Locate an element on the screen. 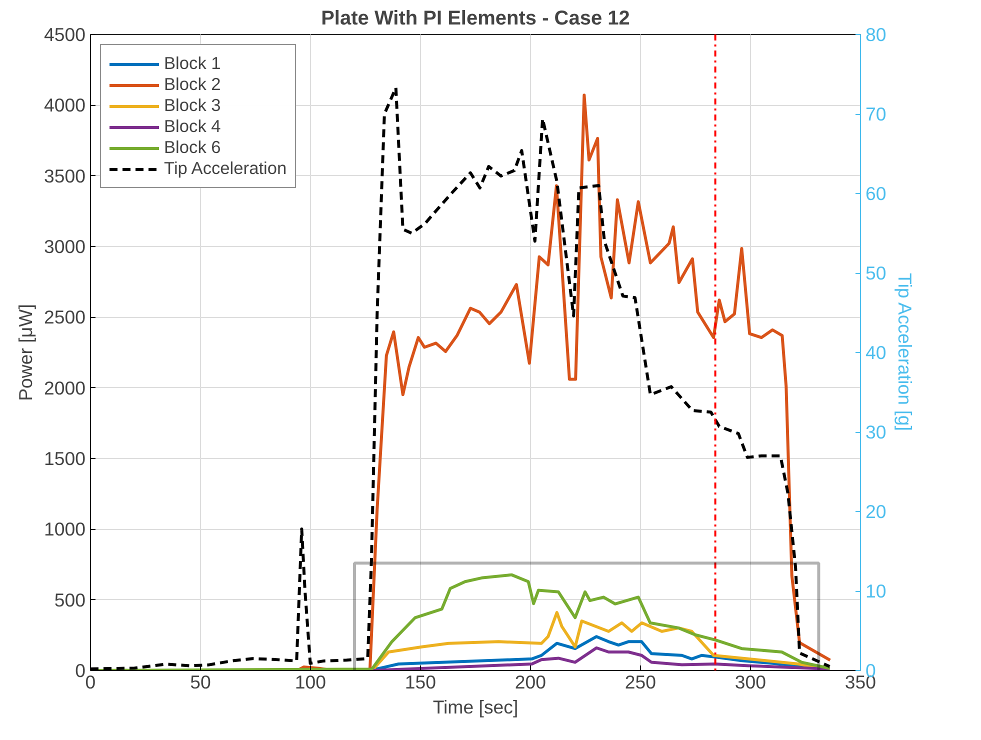  y-tick-label: 3500 is located at coordinates (65, 175).